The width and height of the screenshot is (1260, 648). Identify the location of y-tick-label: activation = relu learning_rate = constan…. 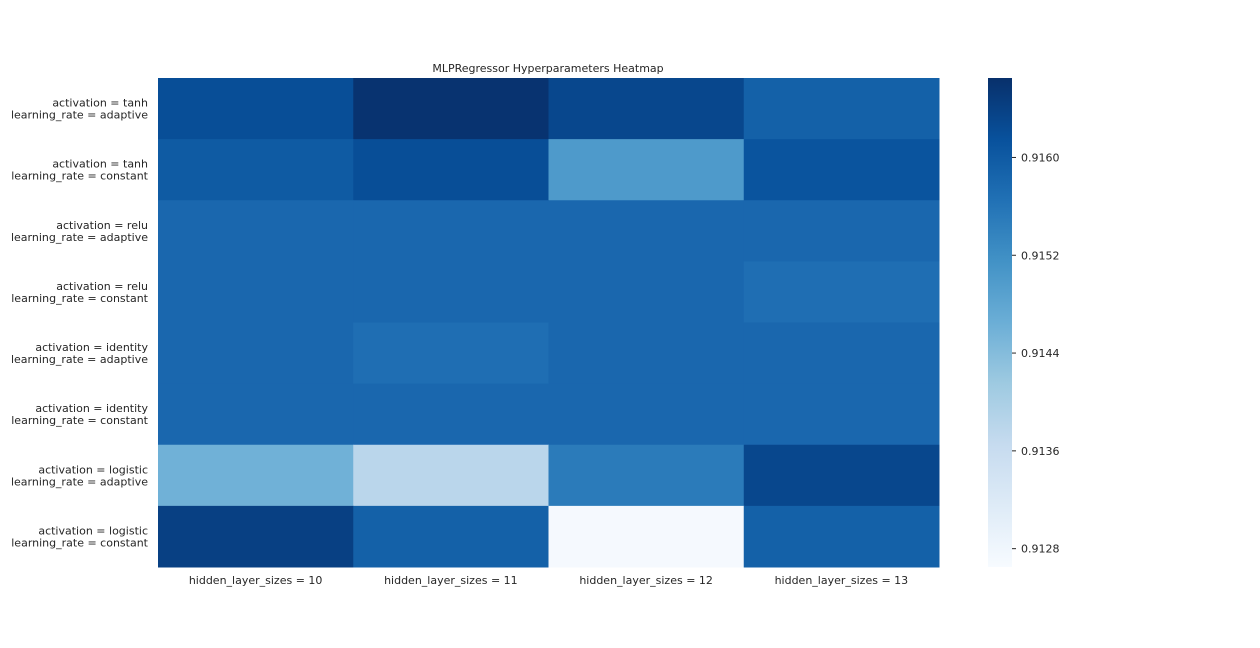
(79, 292).